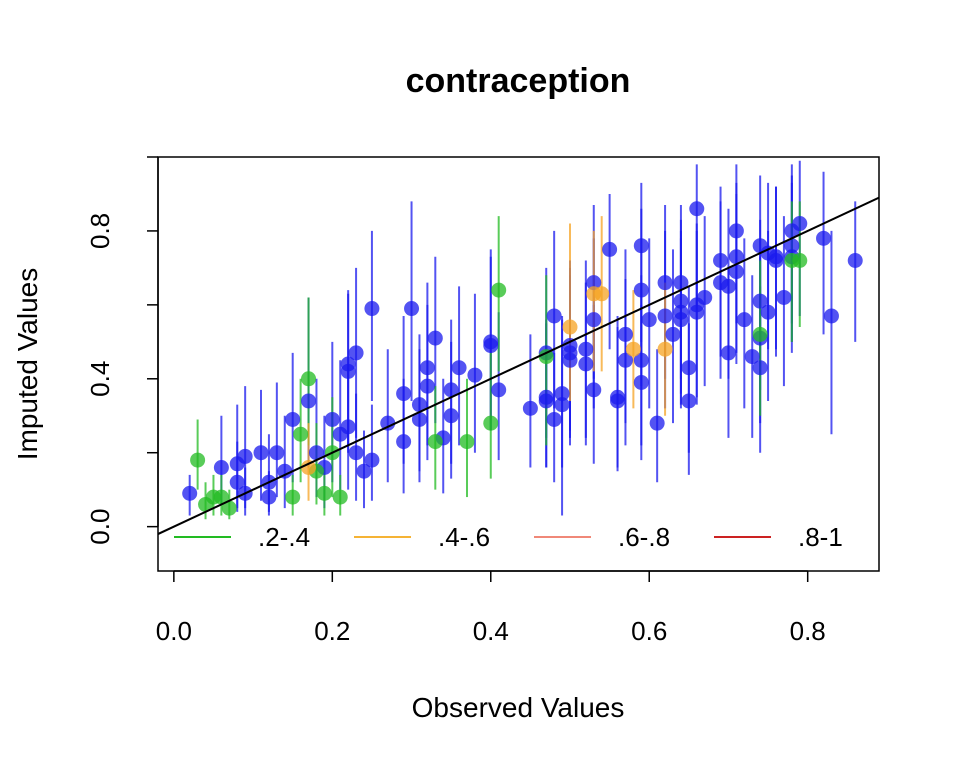 Image resolution: width=960 pixels, height=768 pixels. Describe the element at coordinates (491, 631) in the screenshot. I see `x-tick-label: 0.4` at that location.